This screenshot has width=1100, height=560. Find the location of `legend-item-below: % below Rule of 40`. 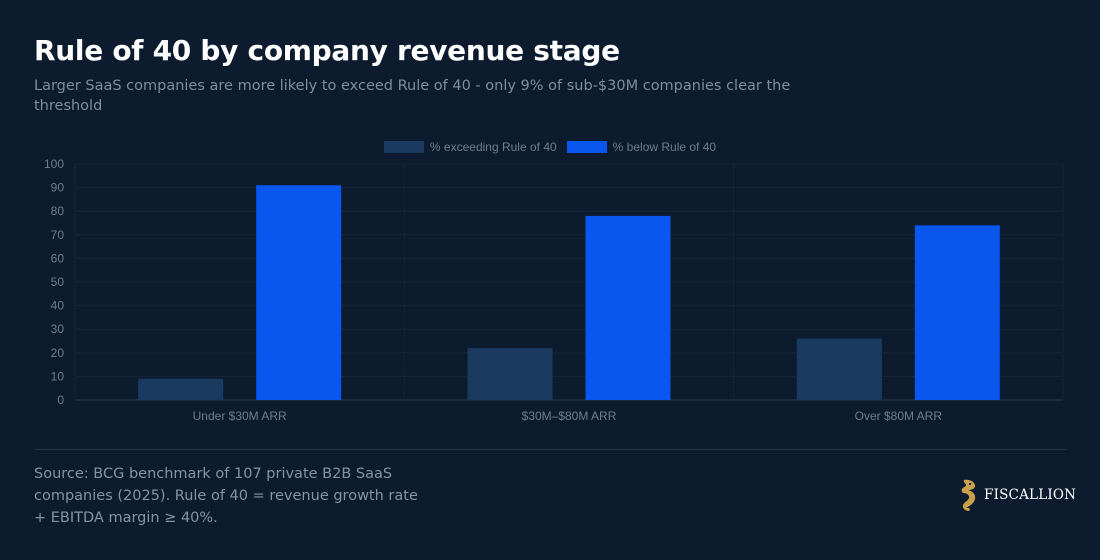

legend-item-below: % below Rule of 40 is located at coordinates (641, 147).